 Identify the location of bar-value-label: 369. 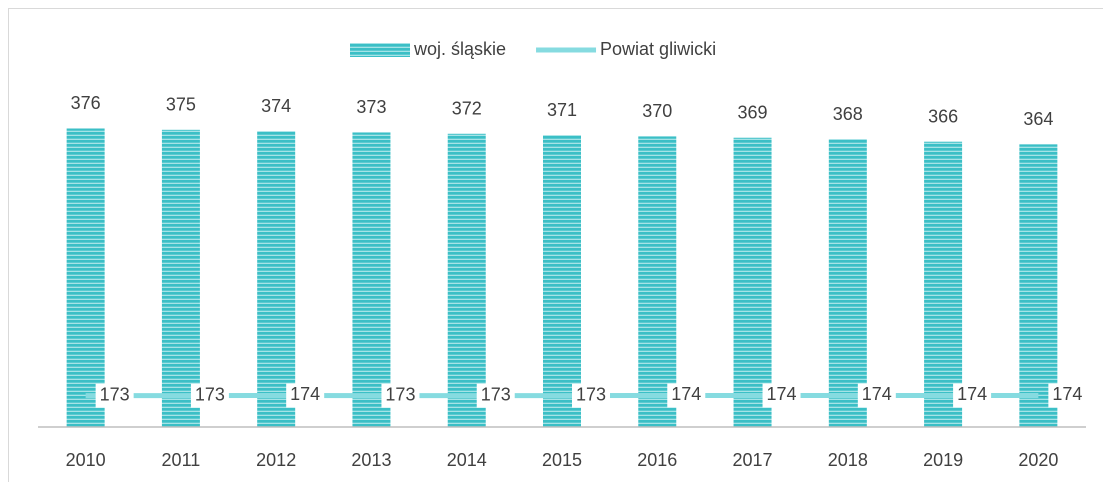
(753, 112).